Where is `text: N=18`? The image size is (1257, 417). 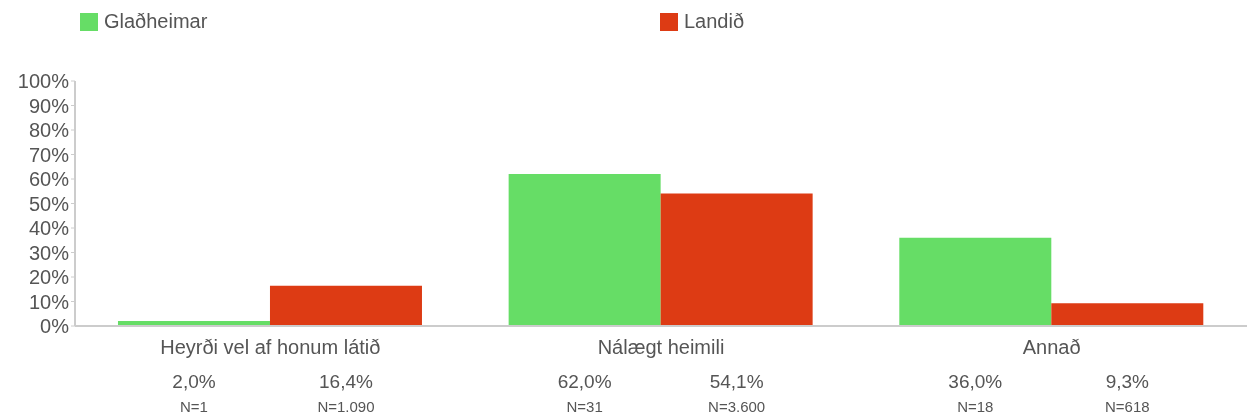
text: N=18 is located at coordinates (975, 406).